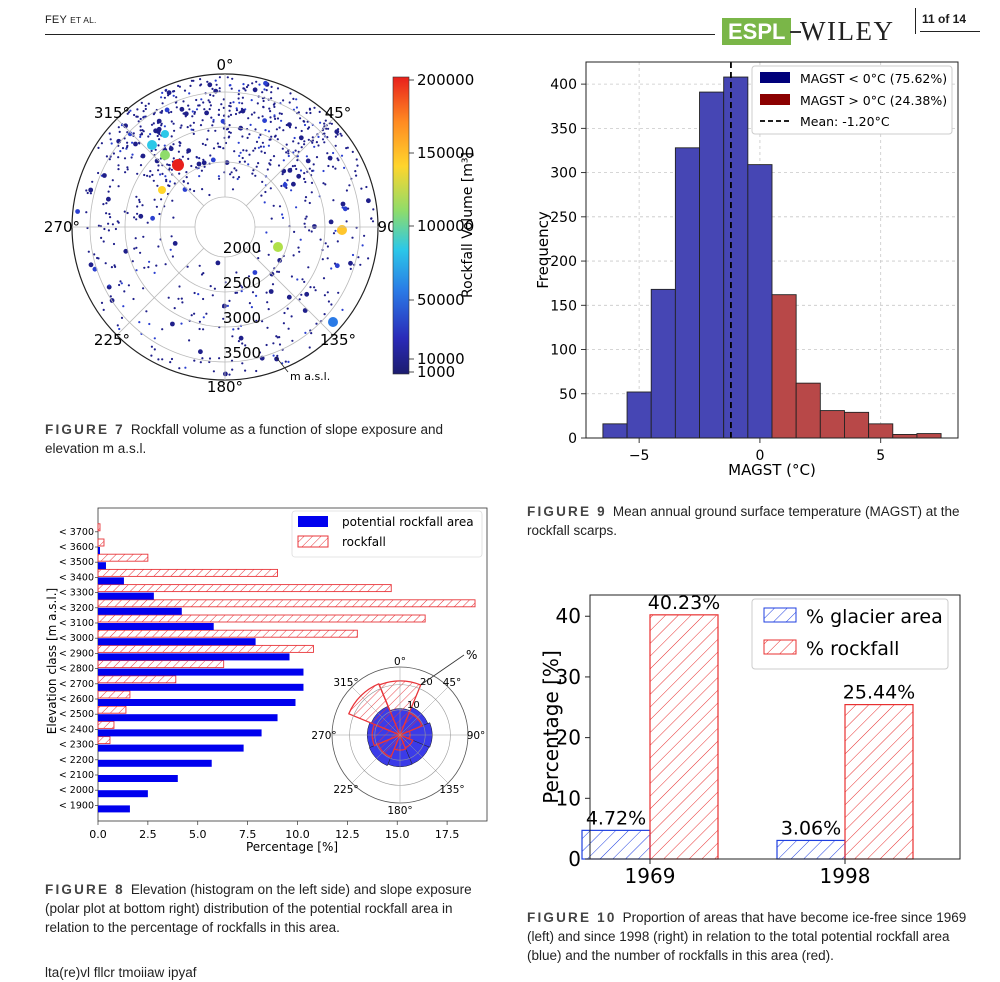 The height and width of the screenshot is (982, 1000). What do you see at coordinates (468, 225) in the screenshot?
I see `f7-colorbar-label: Rockfall Volume [m³]` at bounding box center [468, 225].